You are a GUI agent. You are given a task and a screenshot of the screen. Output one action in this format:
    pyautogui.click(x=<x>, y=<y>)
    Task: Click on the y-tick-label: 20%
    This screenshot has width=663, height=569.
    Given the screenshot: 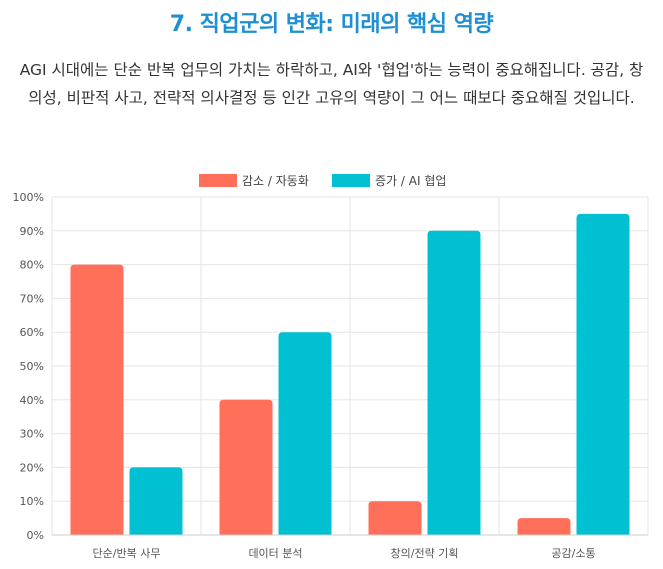 What is the action you would take?
    pyautogui.click(x=32, y=467)
    